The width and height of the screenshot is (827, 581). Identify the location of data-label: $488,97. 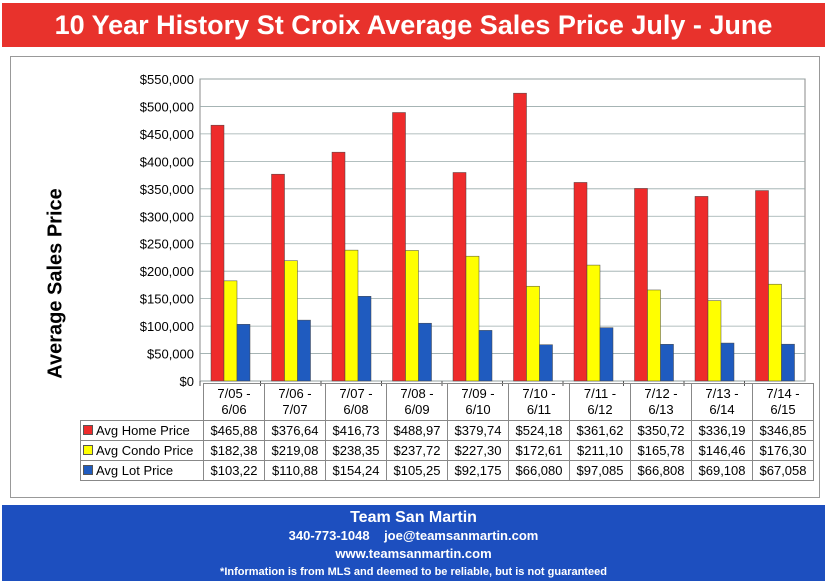
(417, 430).